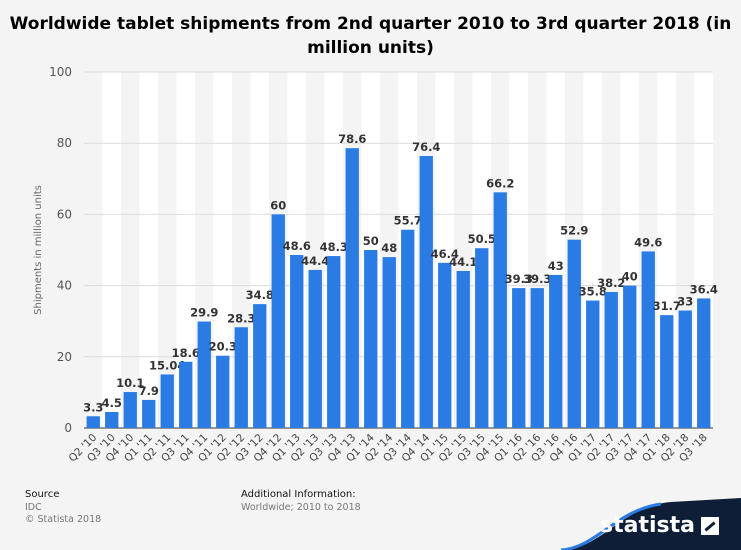 The height and width of the screenshot is (550, 741). Describe the element at coordinates (445, 254) in the screenshot. I see `data-label: 46.4` at that location.